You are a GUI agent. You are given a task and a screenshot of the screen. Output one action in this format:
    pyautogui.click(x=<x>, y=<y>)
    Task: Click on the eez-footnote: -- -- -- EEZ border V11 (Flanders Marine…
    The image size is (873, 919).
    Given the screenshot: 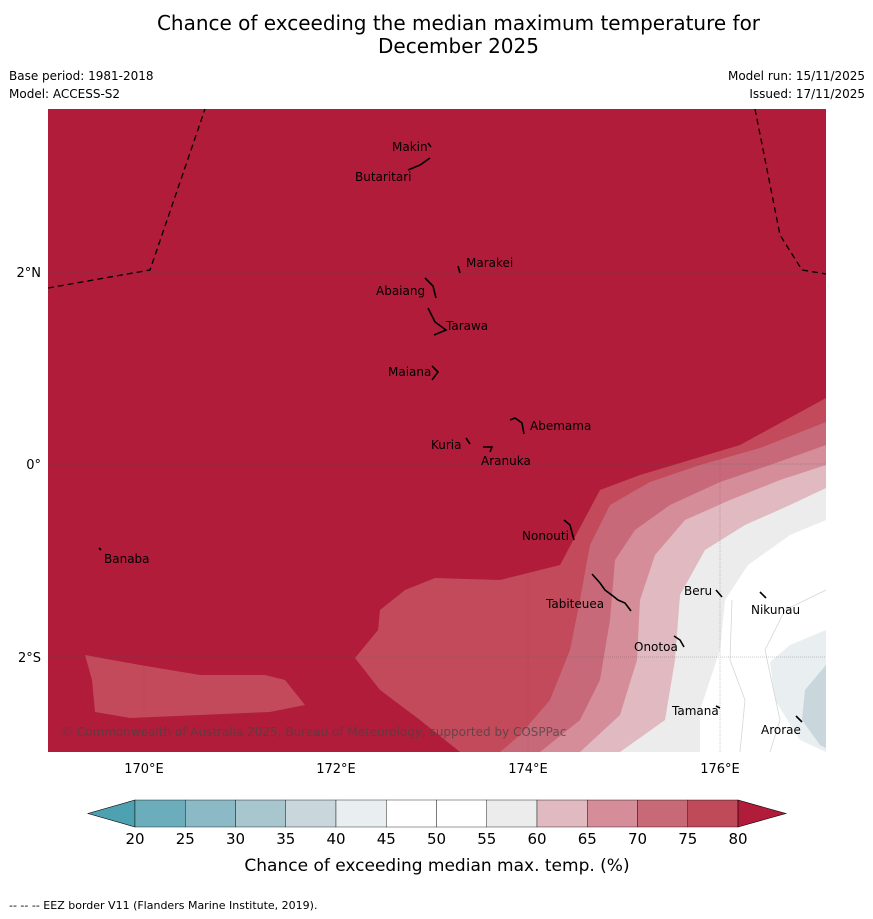 What is the action you would take?
    pyautogui.click(x=163, y=905)
    